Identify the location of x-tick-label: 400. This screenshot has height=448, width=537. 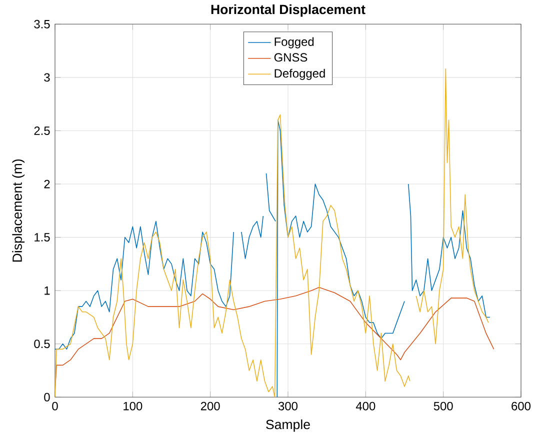
(366, 406).